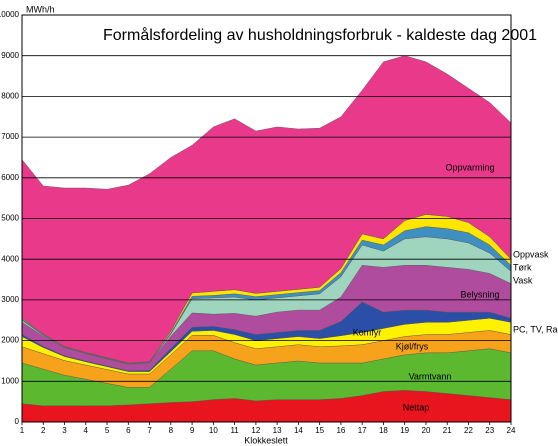 This screenshot has height=446, width=558. What do you see at coordinates (469, 167) in the screenshot?
I see `series-label: Oppvarming` at bounding box center [469, 167].